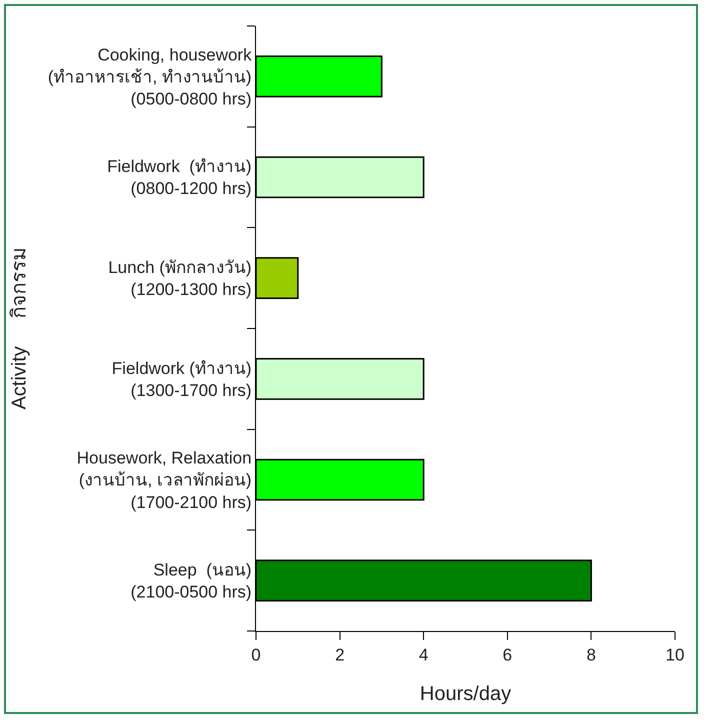 The height and width of the screenshot is (722, 706). I want to click on y-tick-label: Cooking, housework (ทำอาหารเช้า, ทำงานบ้าน) (0500-0800 hrs), so click(150, 76).